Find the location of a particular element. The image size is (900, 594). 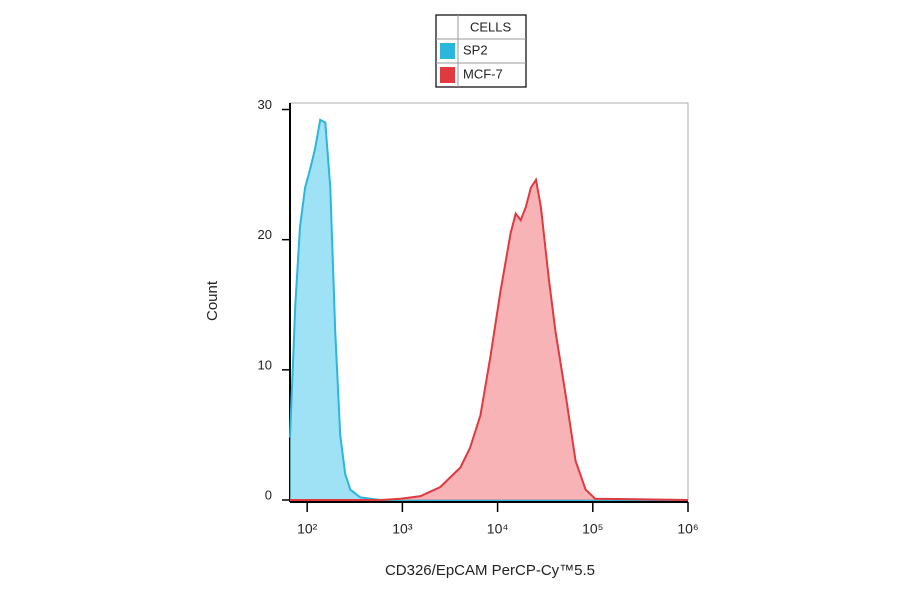

y-tick-label: 30 is located at coordinates (265, 104).